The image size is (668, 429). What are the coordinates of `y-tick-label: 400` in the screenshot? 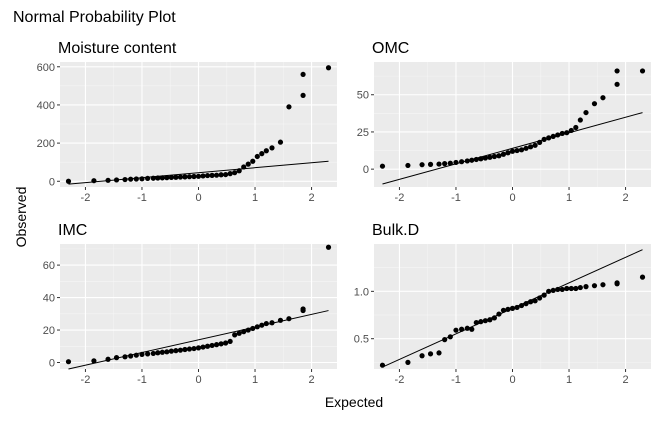 It's located at (46, 106).